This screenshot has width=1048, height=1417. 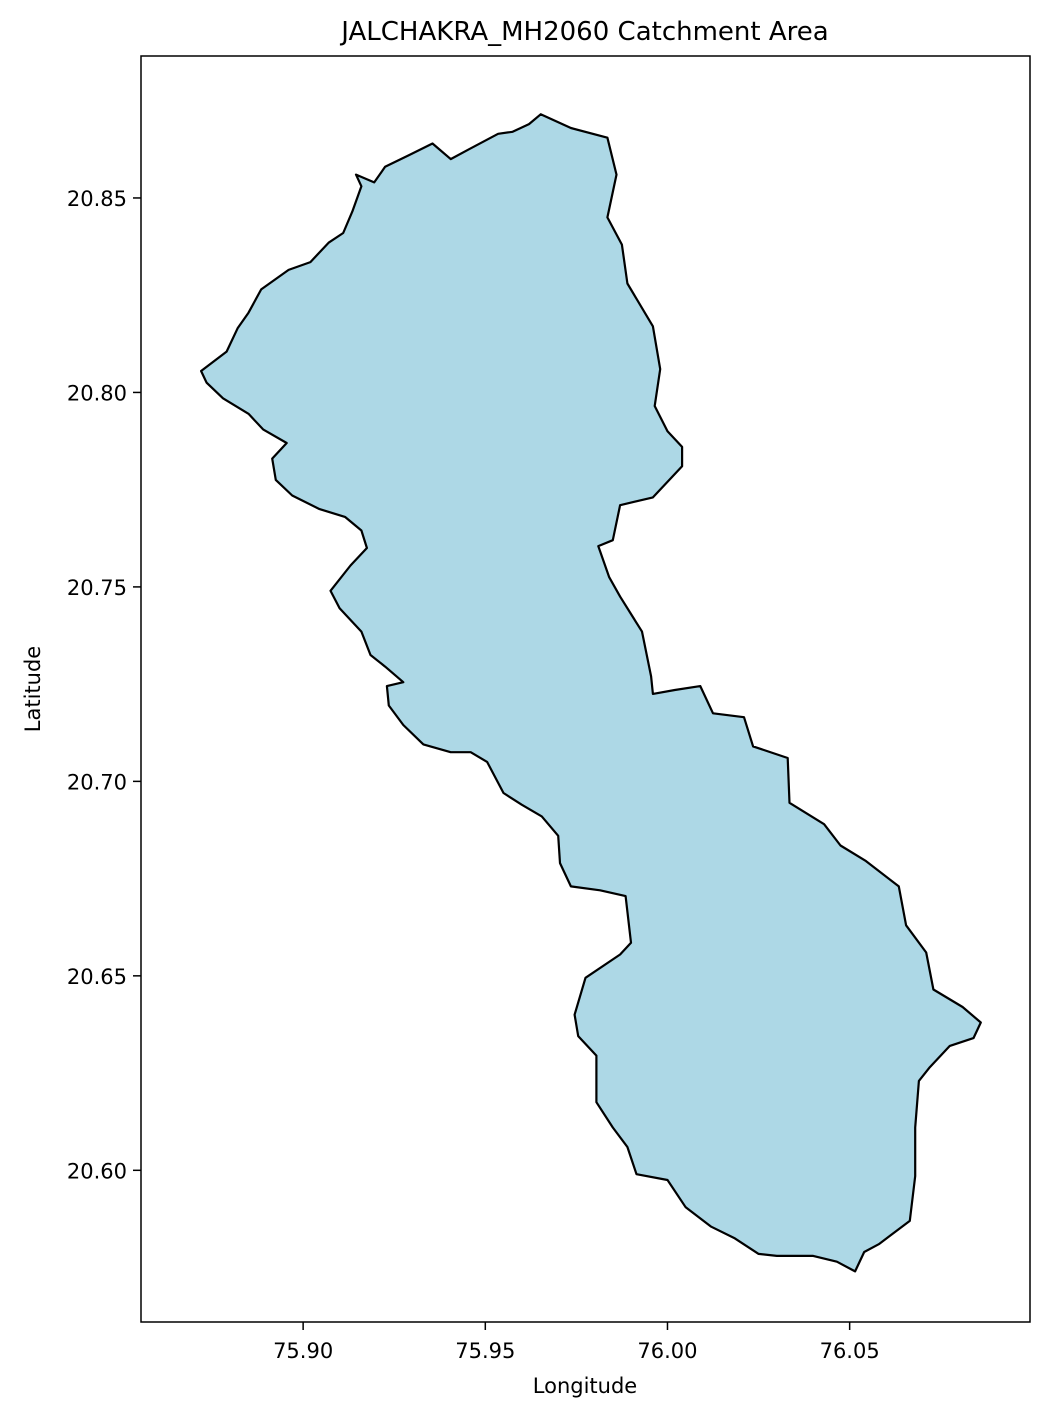 I want to click on y-tick-label: 20.75, so click(x=97, y=588).